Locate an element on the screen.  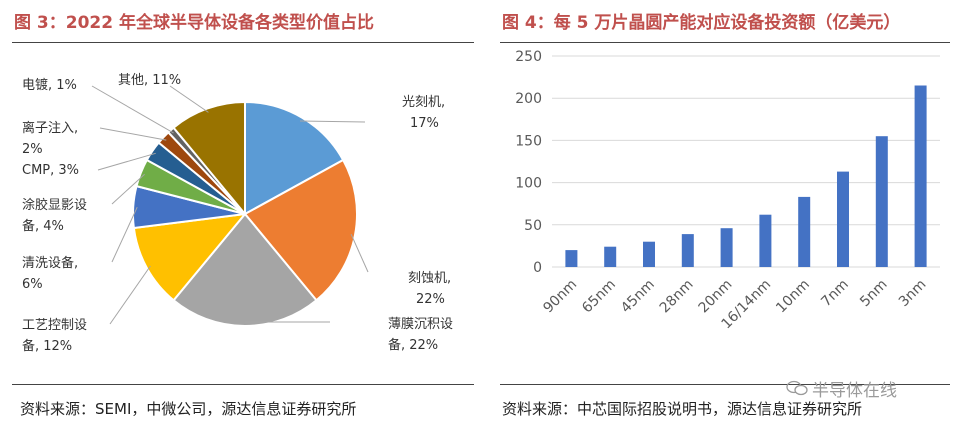
y-tick-label: 200 is located at coordinates (528, 99).